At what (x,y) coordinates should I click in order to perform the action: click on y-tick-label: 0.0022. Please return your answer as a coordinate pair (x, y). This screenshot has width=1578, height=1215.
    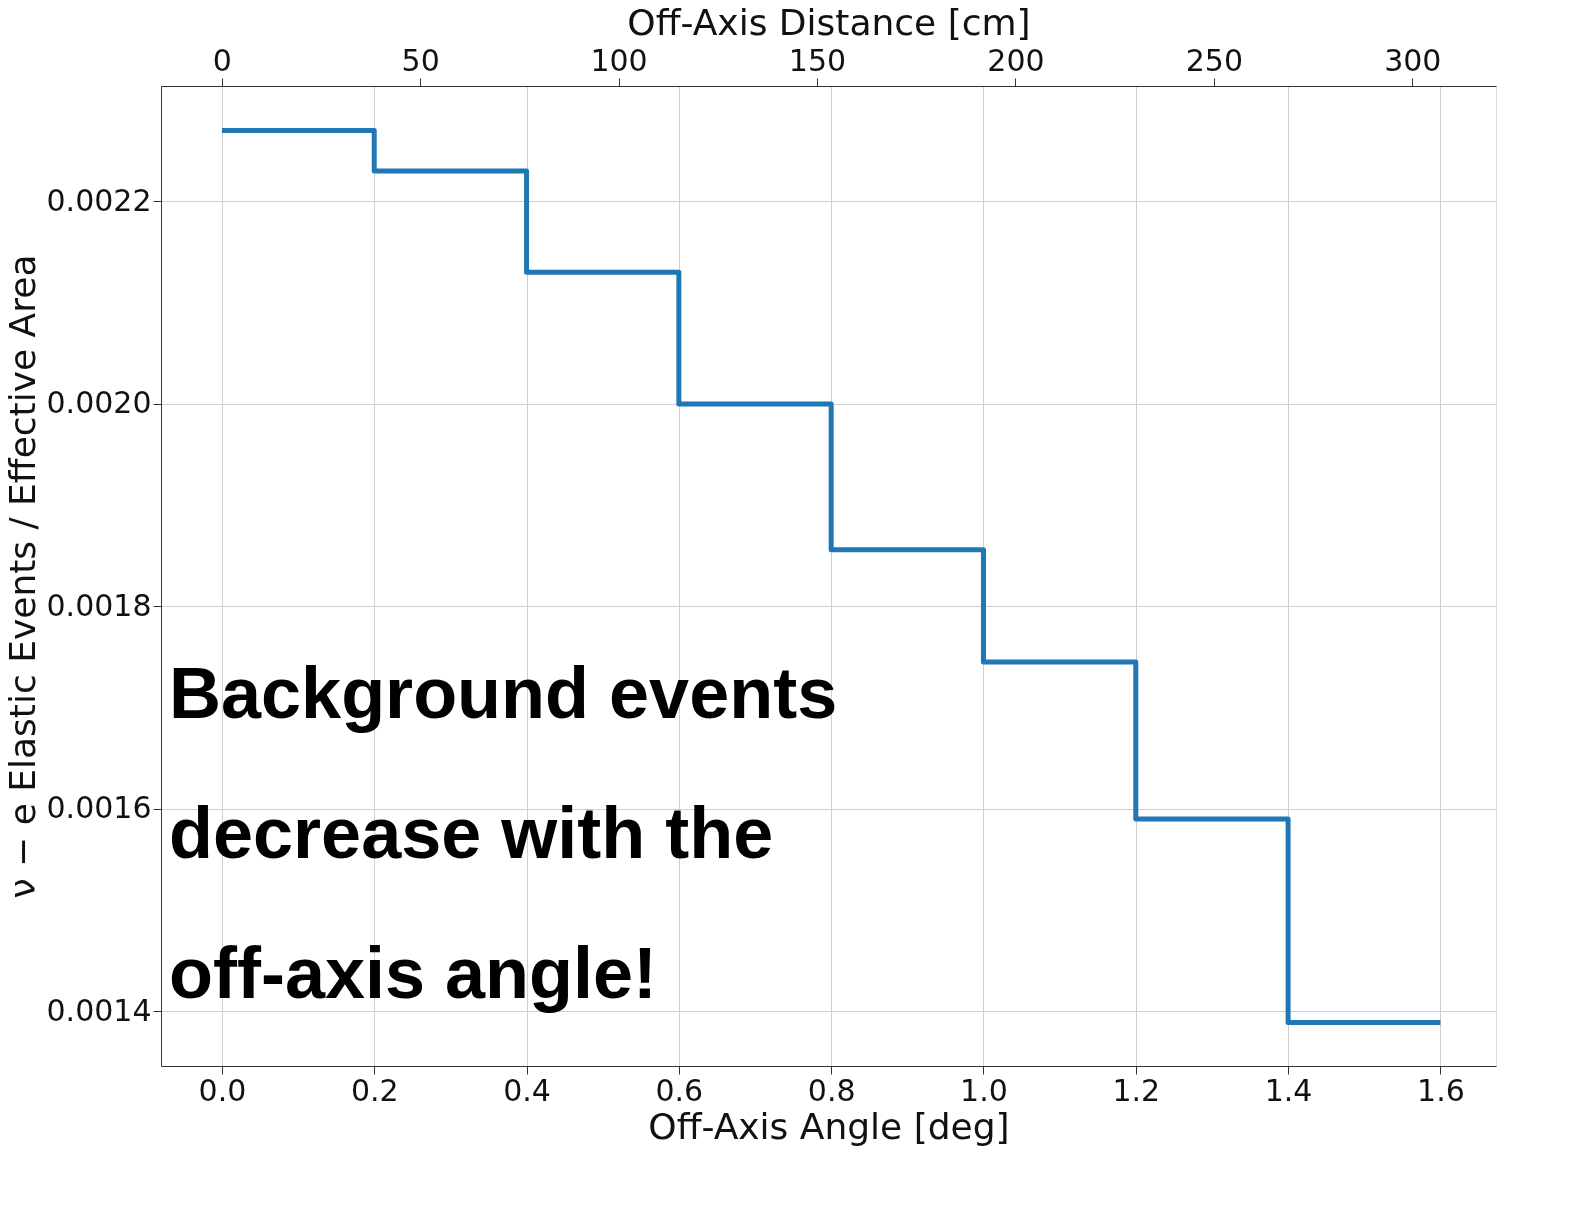
    Looking at the image, I should click on (99, 200).